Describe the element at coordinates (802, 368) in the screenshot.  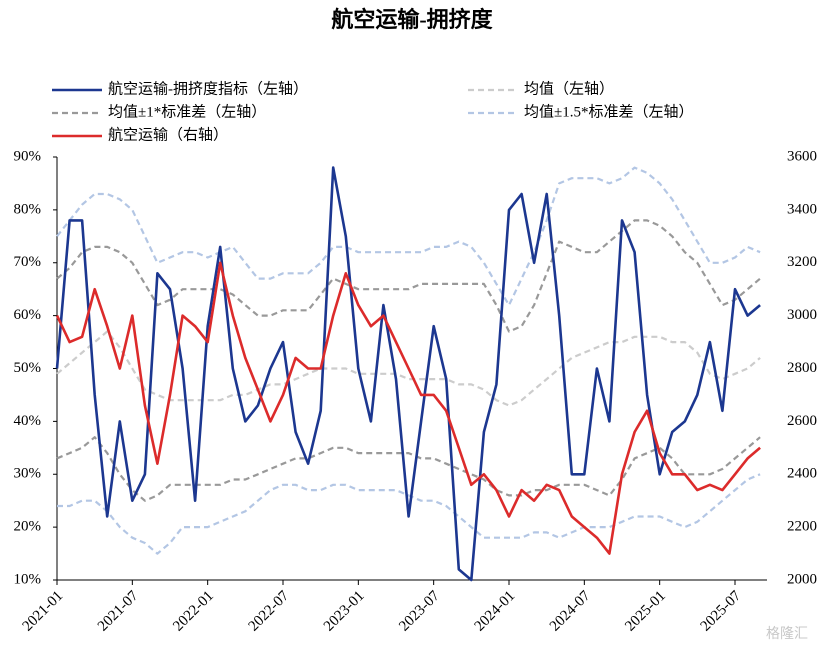
I see `y2-tick-label: 2800` at that location.